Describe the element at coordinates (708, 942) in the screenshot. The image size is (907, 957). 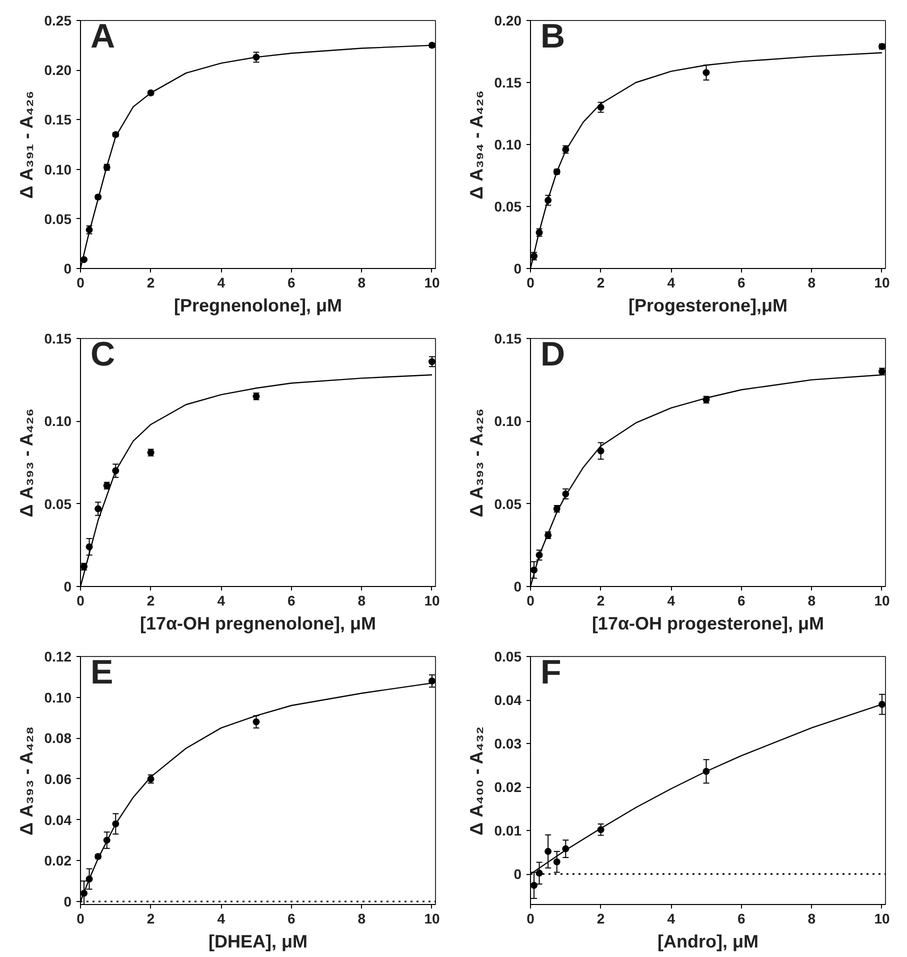
I see `x-axis-title: [Andro], μM` at that location.